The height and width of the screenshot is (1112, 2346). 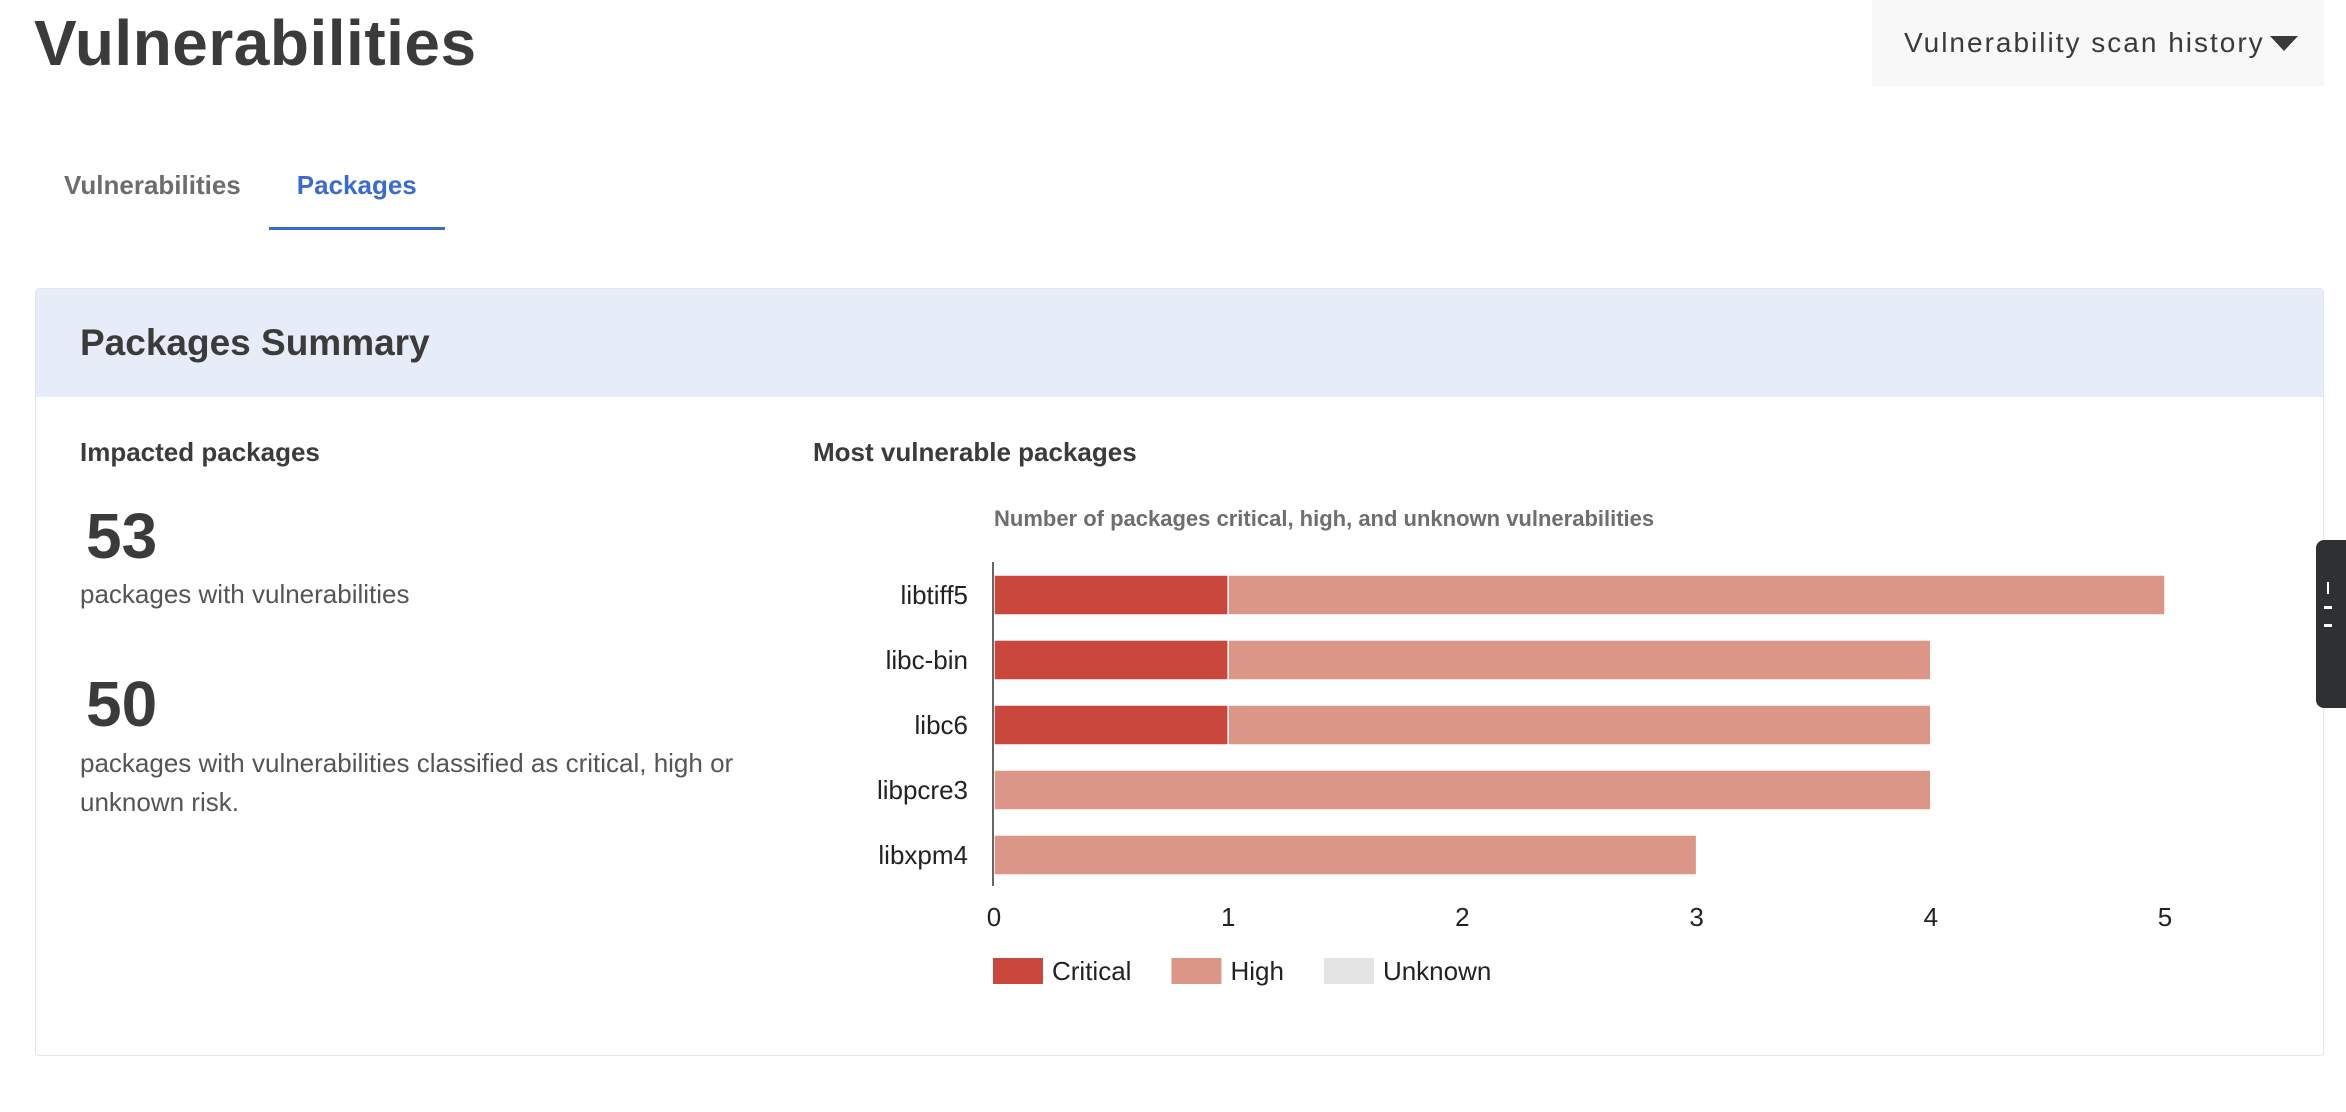 I want to click on legend-swatch-high, so click(x=1196, y=971).